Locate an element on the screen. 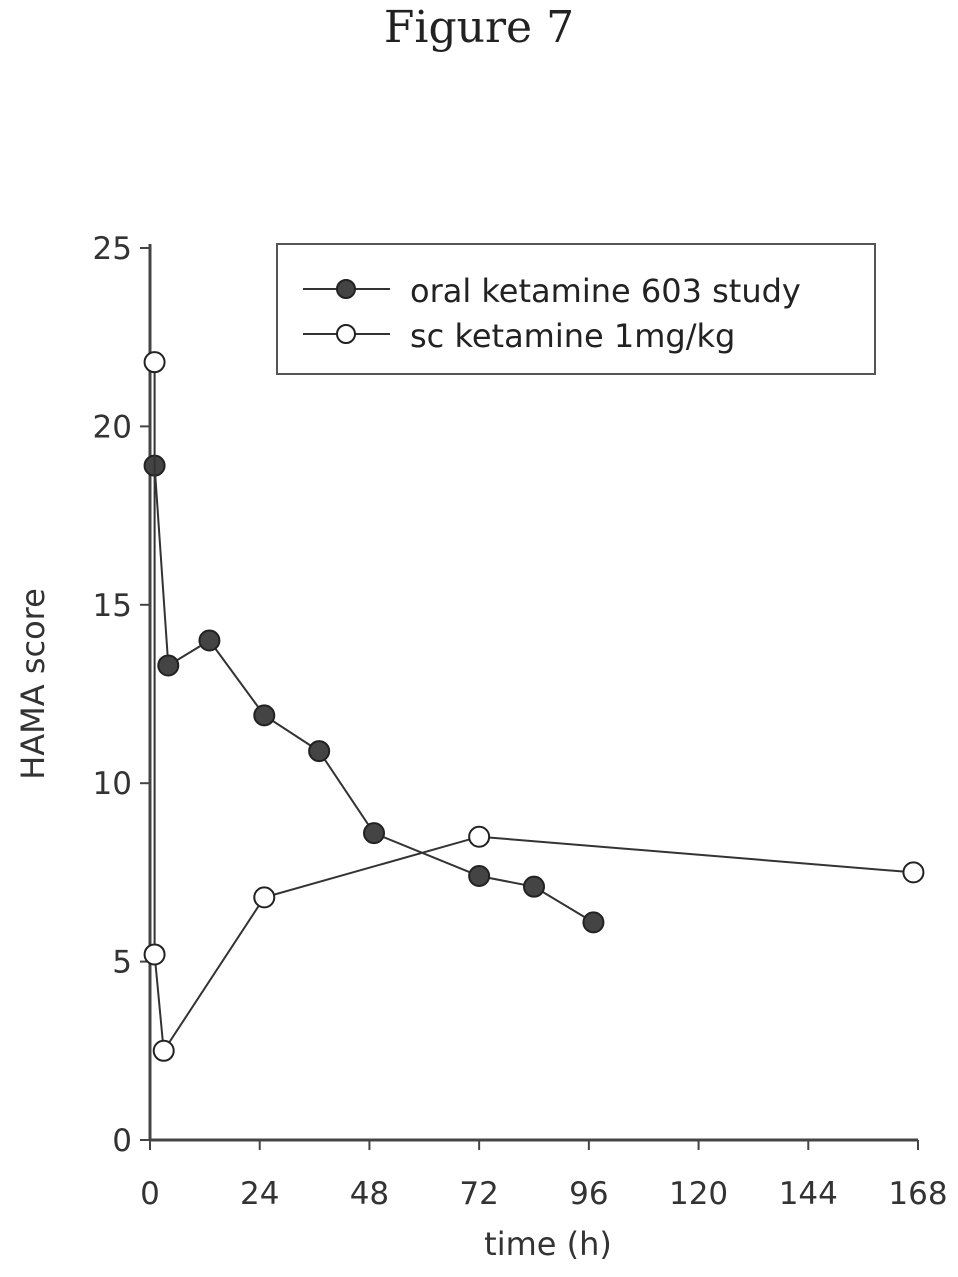 This screenshot has height=1277, width=958. legend-label-sc: sc ketamine 1mg/kg is located at coordinates (572, 336).